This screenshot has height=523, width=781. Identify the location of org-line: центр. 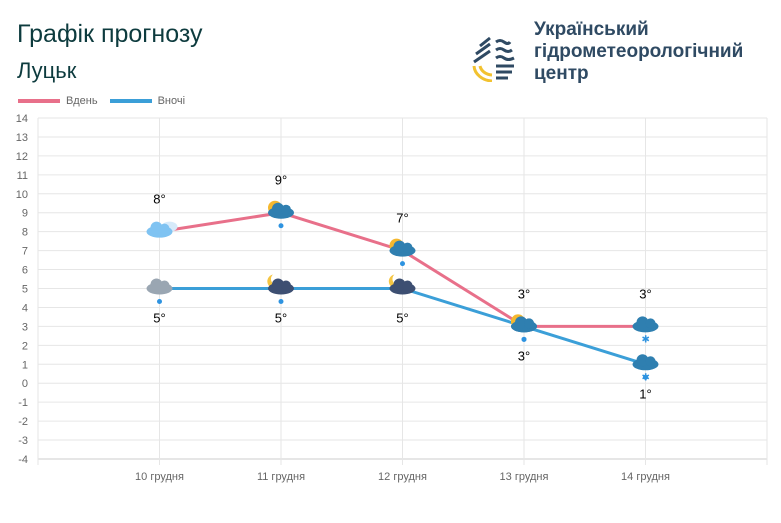
(561, 73).